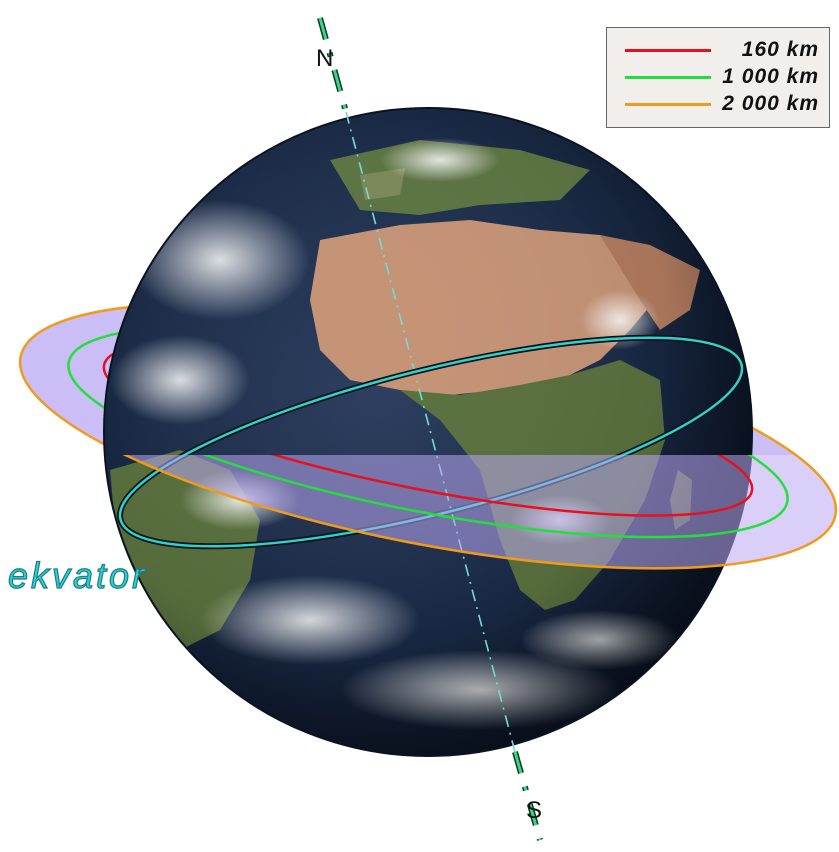 The image size is (839, 852). What do you see at coordinates (718, 104) in the screenshot?
I see `legend-item: 2 000 km` at bounding box center [718, 104].